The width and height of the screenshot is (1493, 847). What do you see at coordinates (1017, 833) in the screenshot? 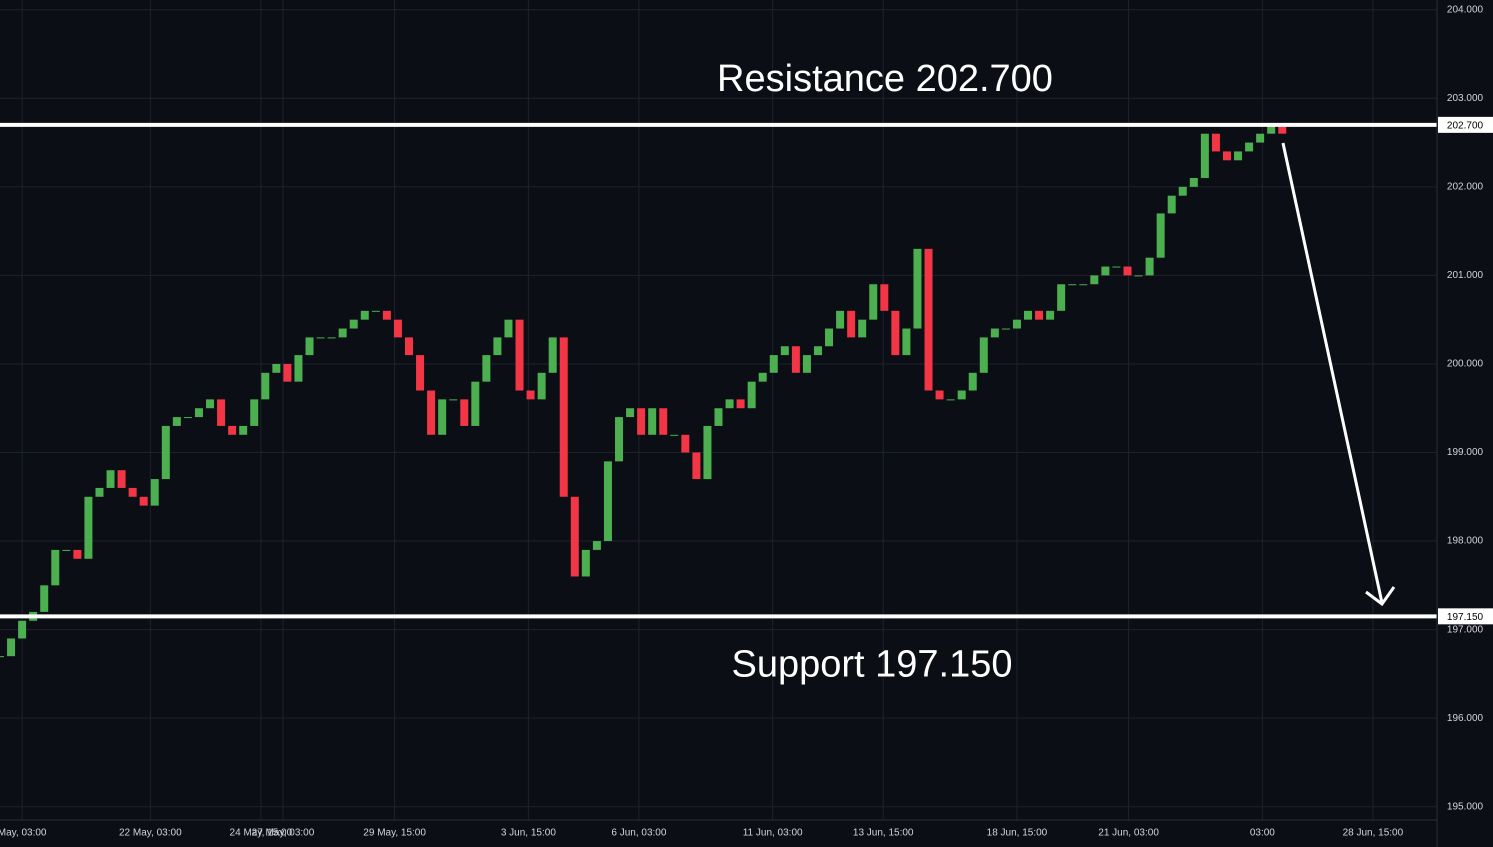
I see `x-tick-label: 18 Jun, 15:00` at bounding box center [1017, 833].